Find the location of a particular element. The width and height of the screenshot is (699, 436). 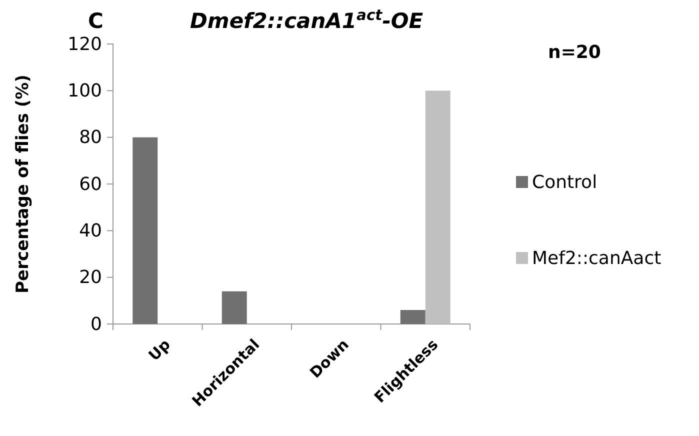

text: n=20 is located at coordinates (574, 52).